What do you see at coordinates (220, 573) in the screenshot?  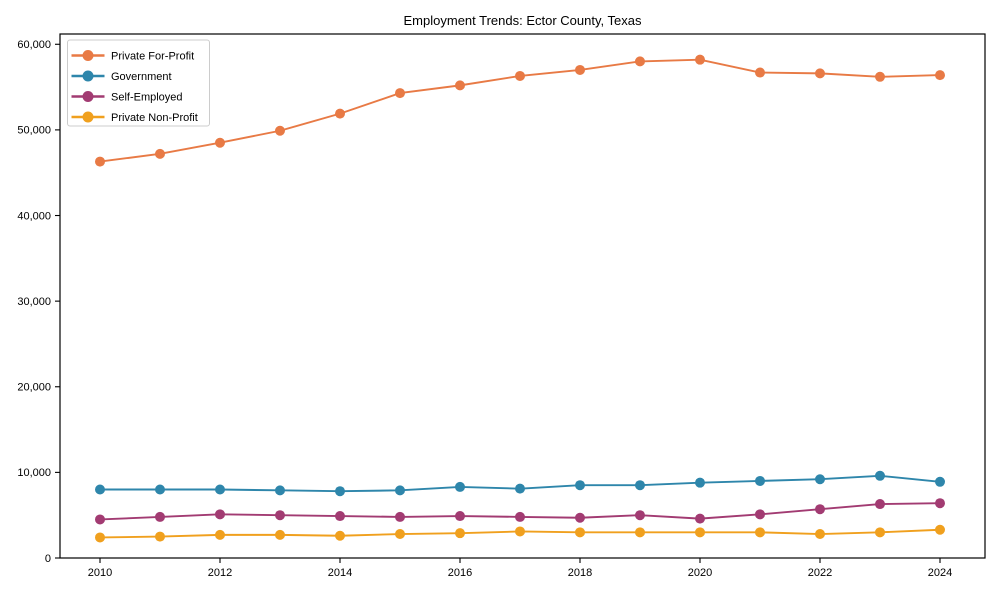 I see `x-tick-label: 2012` at bounding box center [220, 573].